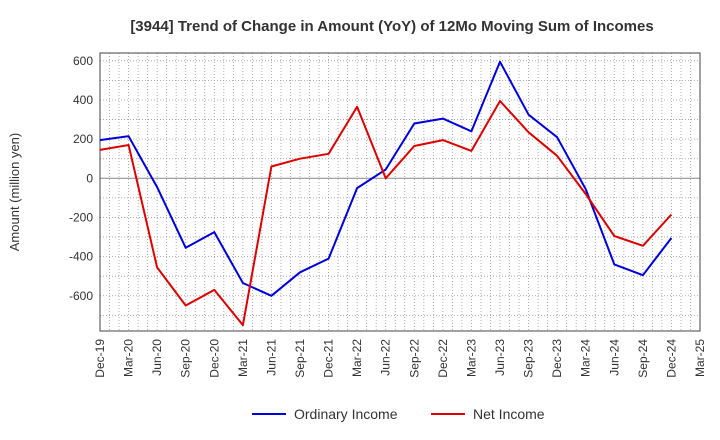  What do you see at coordinates (700, 358) in the screenshot?
I see `x-tick-label: Mar-25` at bounding box center [700, 358].